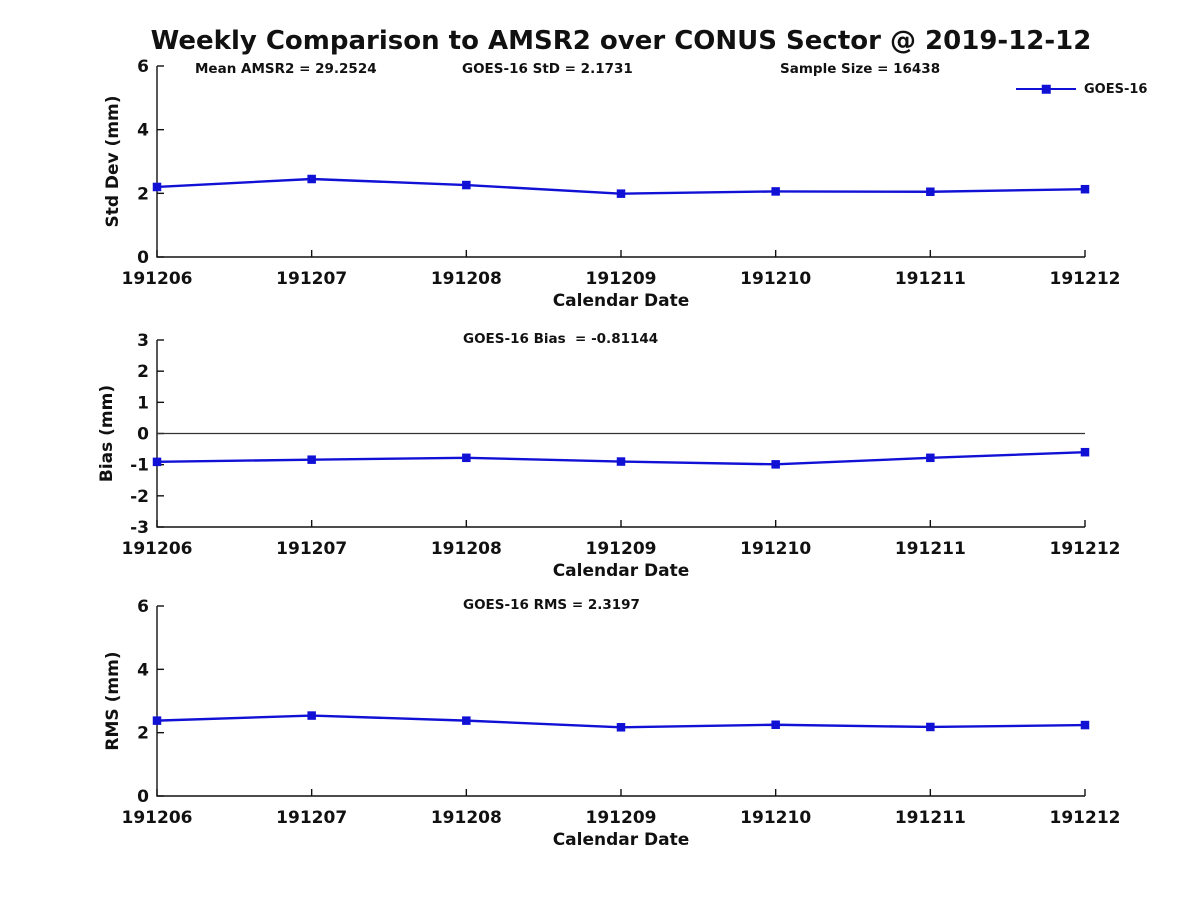 The image size is (1200, 900). What do you see at coordinates (561, 339) in the screenshot?
I see `bias-panel-annotation: GOES-16 Bias = -0.81144` at bounding box center [561, 339].